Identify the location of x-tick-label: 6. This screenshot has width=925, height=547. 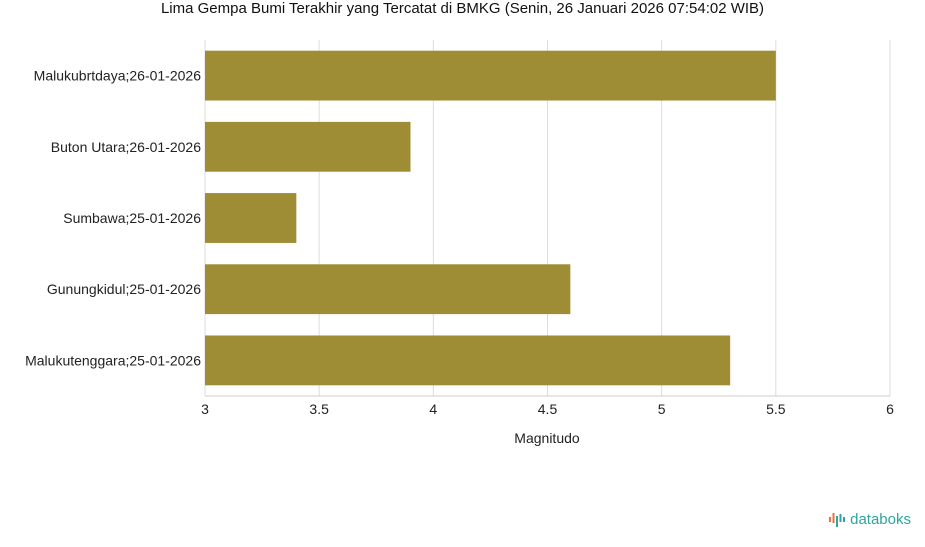
(890, 409).